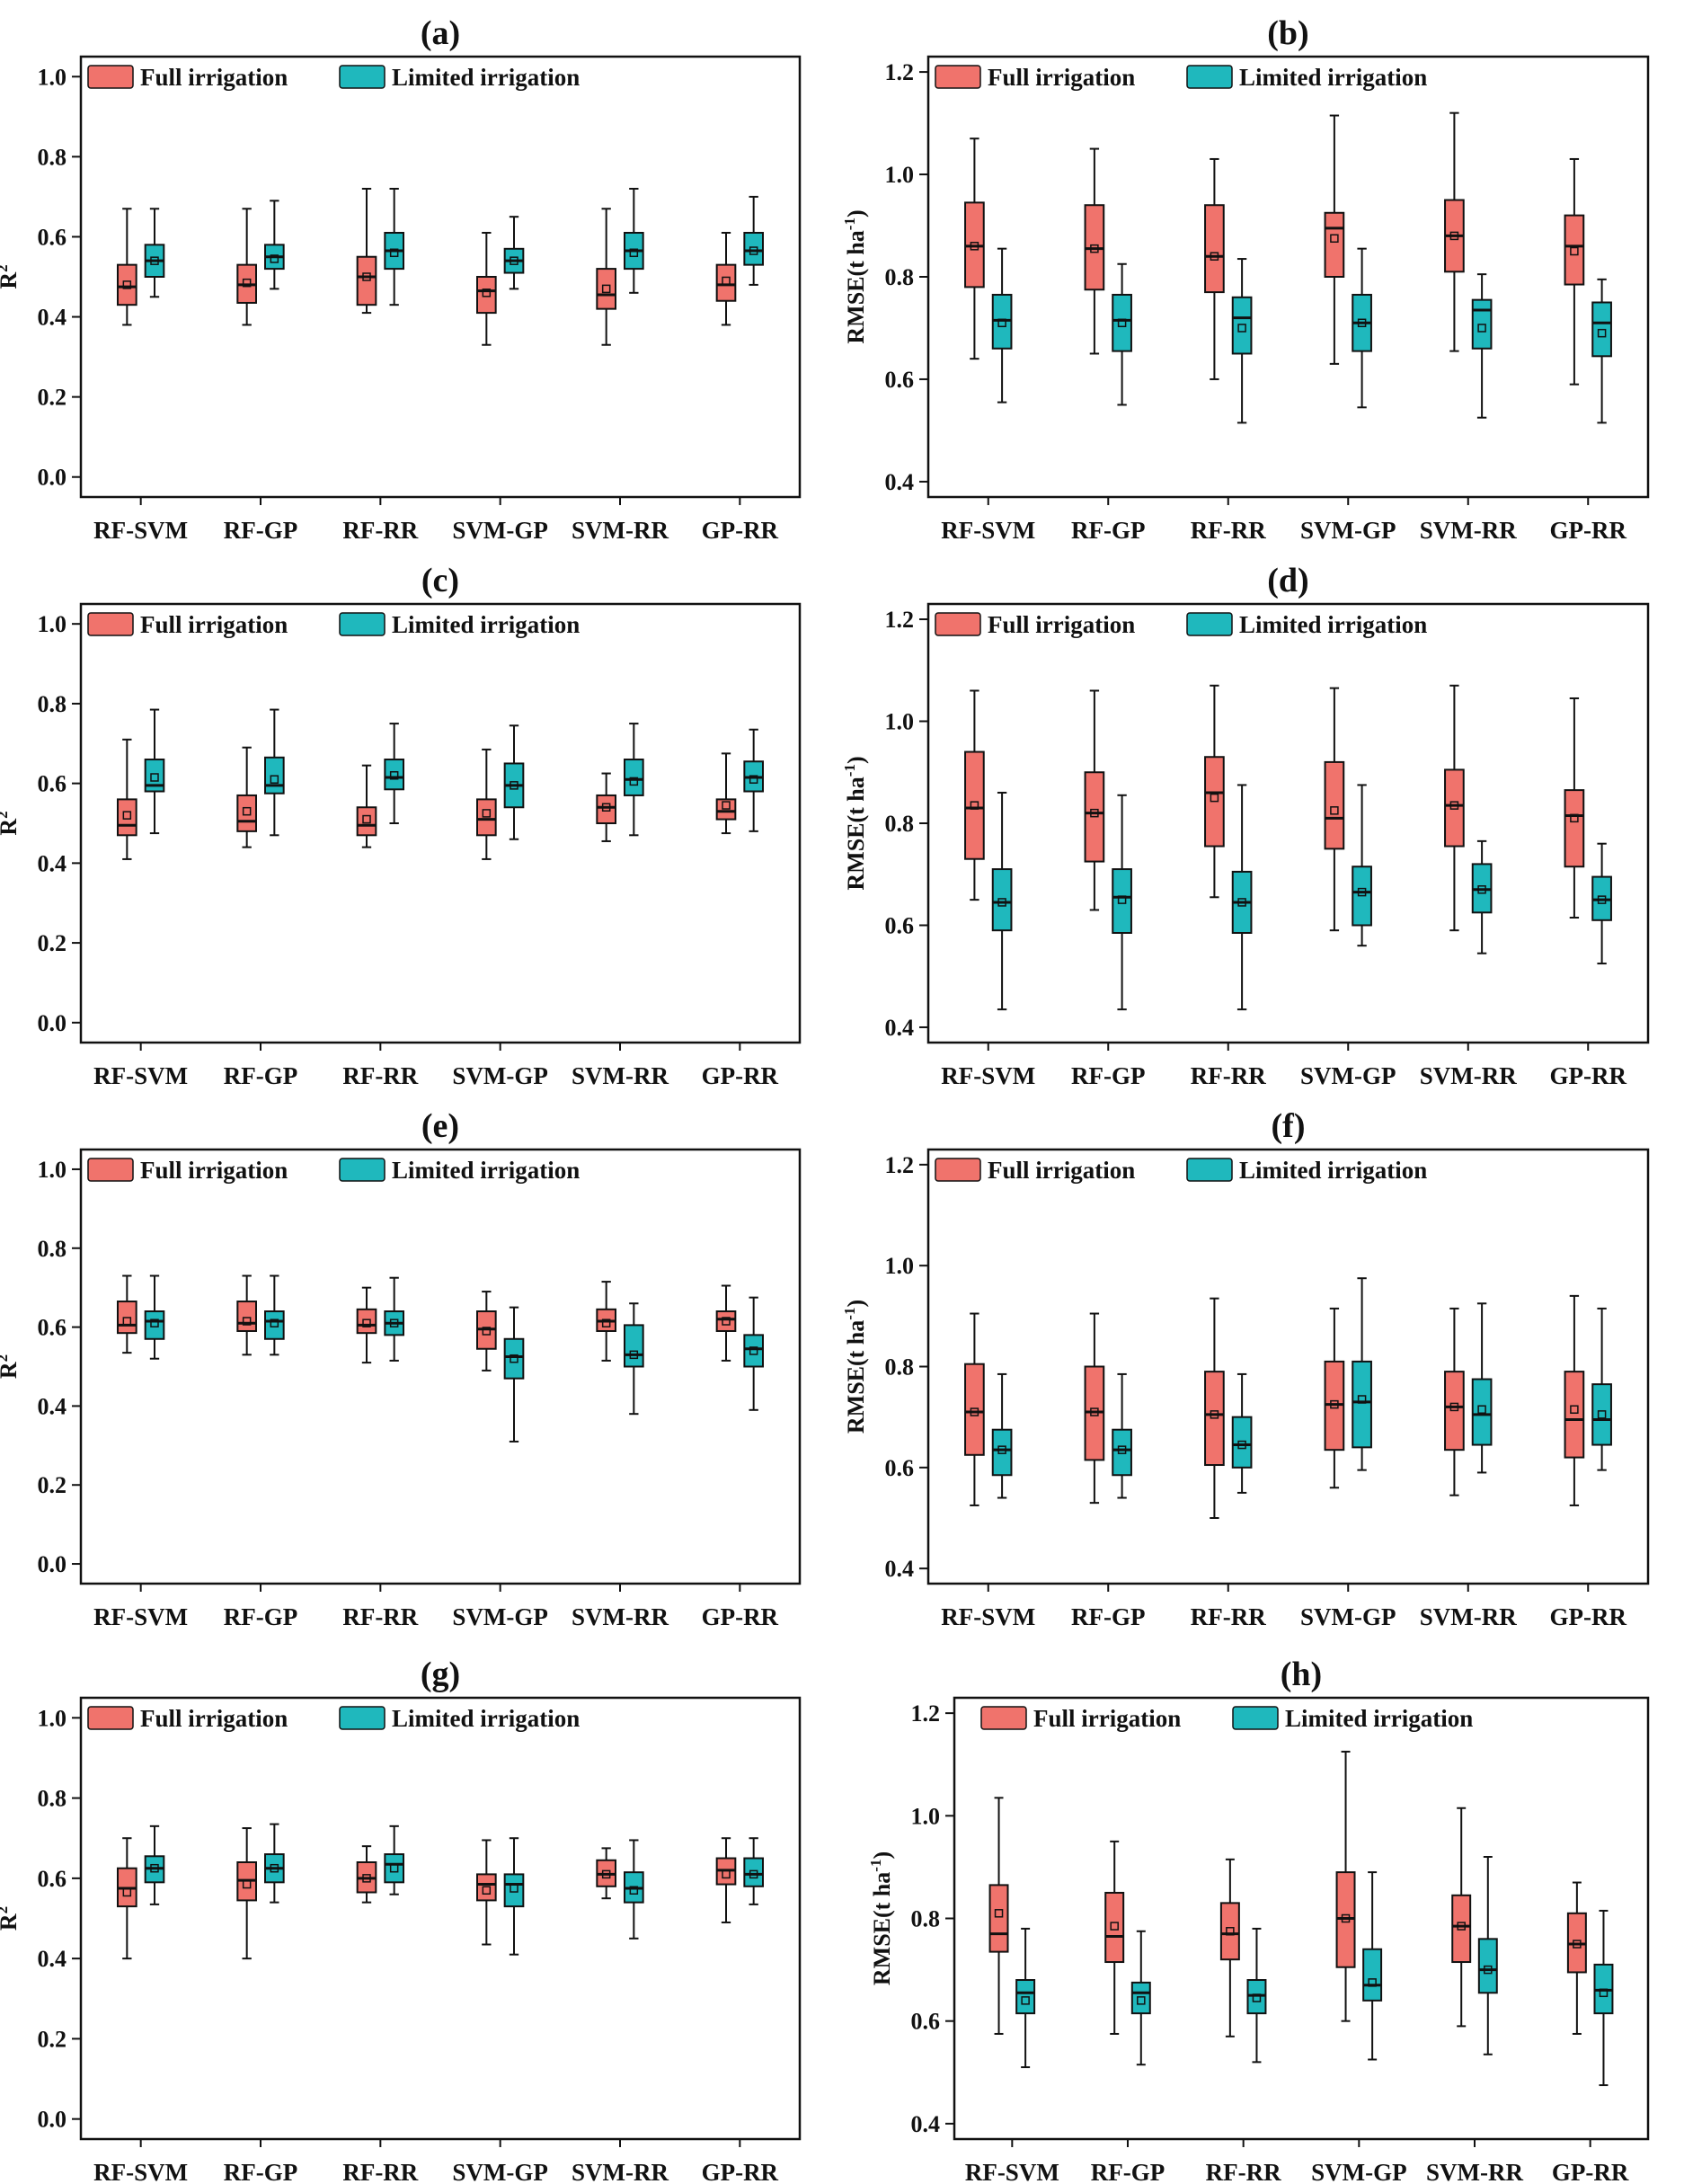 The width and height of the screenshot is (1684, 2184). Describe the element at coordinates (1289, 1126) in the screenshot. I see `panel-label: (f)` at that location.